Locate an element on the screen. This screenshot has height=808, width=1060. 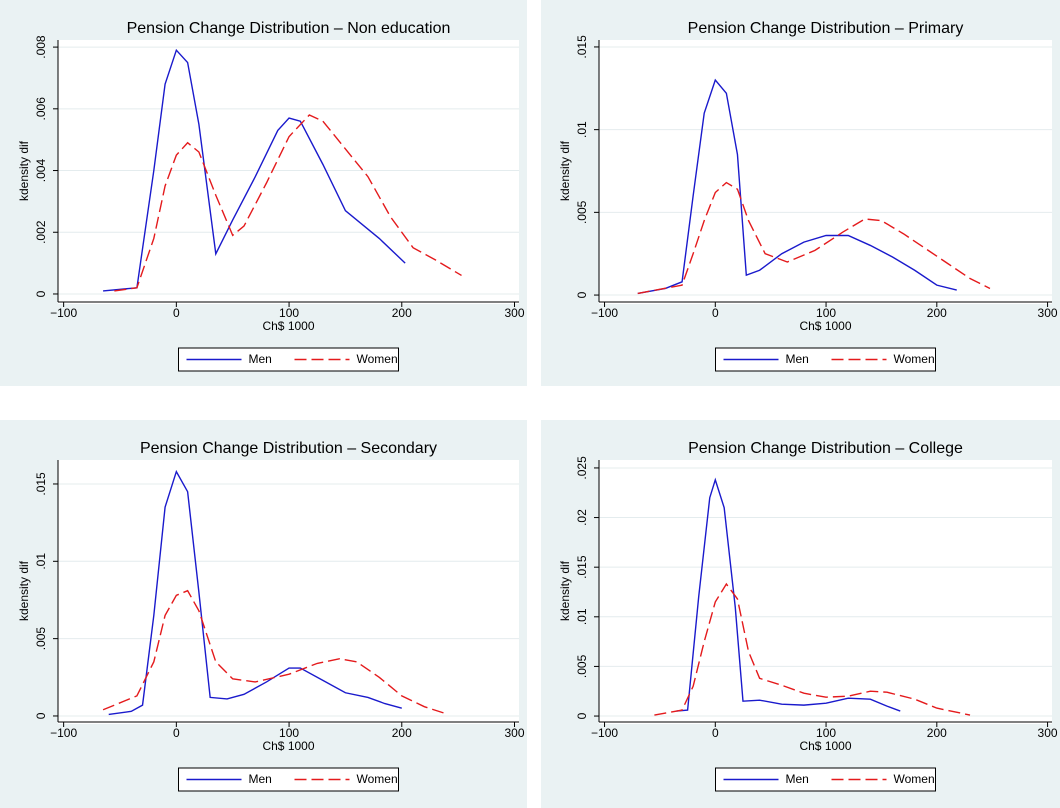
y-tick-label: .02 is located at coordinates (582, 517).